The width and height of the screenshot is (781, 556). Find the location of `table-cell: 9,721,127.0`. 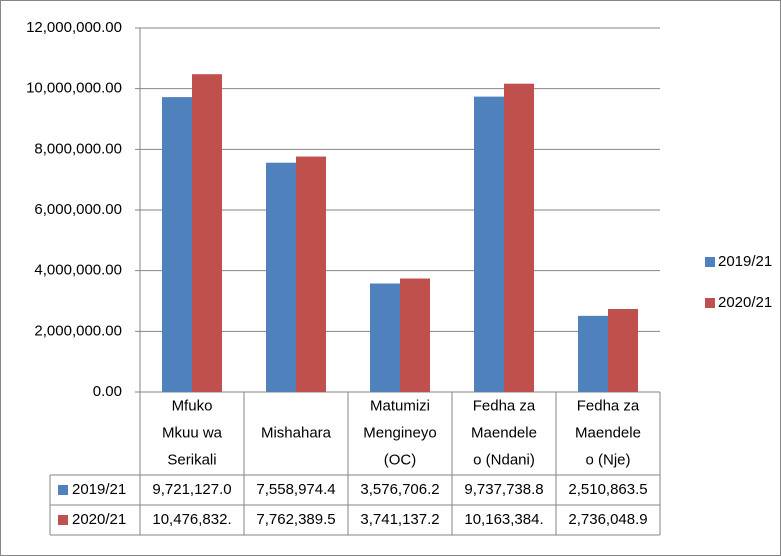

table-cell: 9,721,127.0 is located at coordinates (191, 489).